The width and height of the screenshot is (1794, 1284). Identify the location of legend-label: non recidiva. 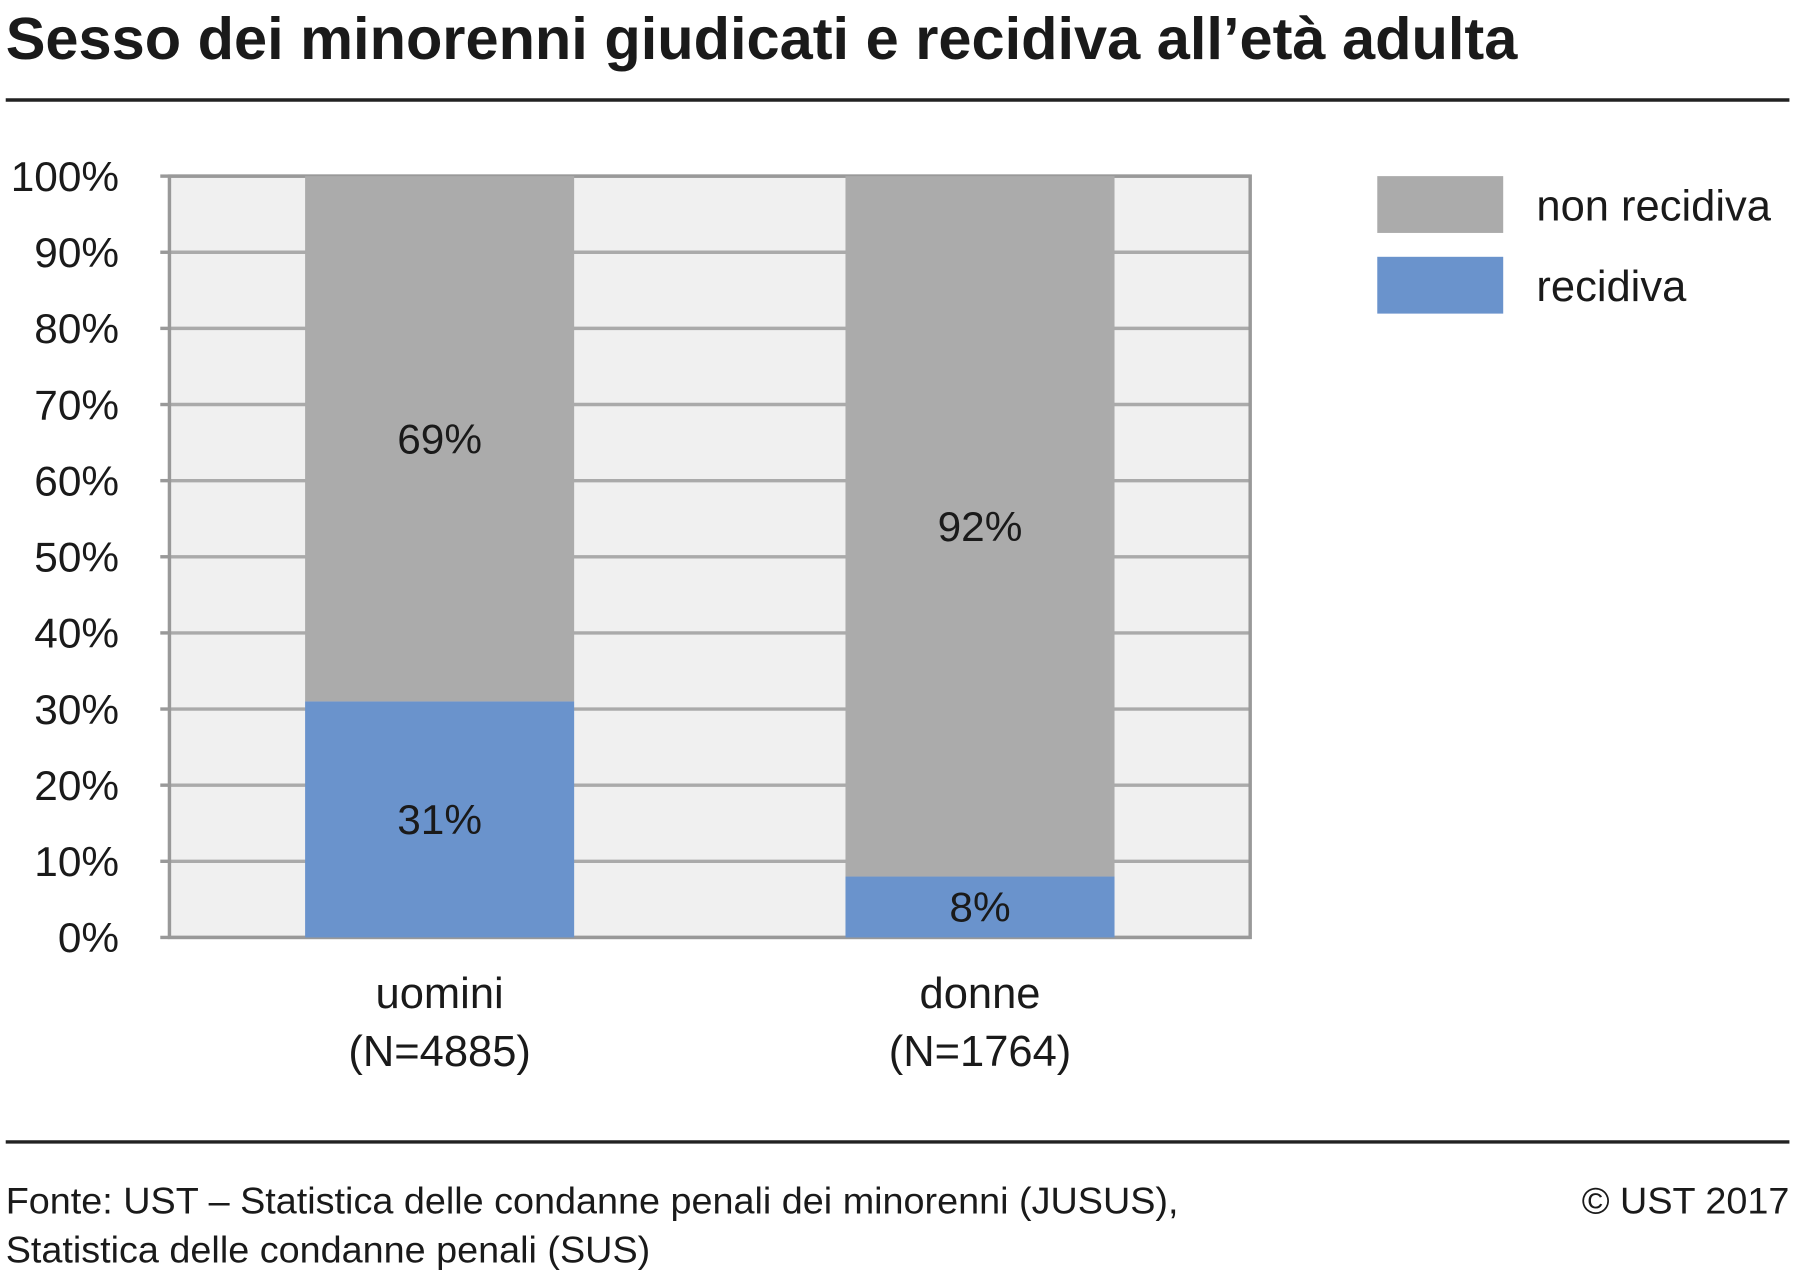
(1653, 207).